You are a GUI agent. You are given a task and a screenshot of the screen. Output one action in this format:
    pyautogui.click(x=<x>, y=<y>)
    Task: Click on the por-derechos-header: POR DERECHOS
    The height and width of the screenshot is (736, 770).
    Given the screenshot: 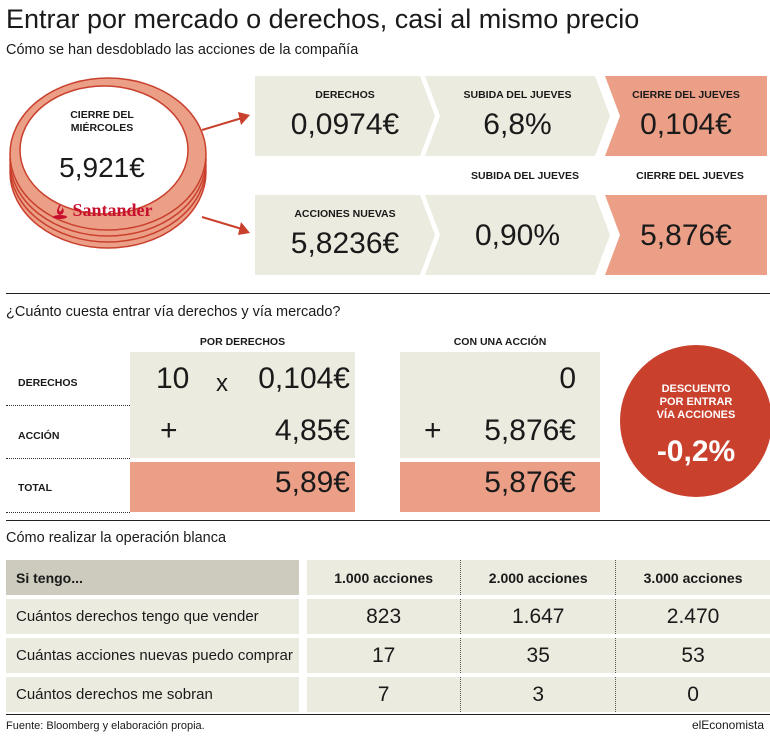 What is the action you would take?
    pyautogui.click(x=242, y=342)
    